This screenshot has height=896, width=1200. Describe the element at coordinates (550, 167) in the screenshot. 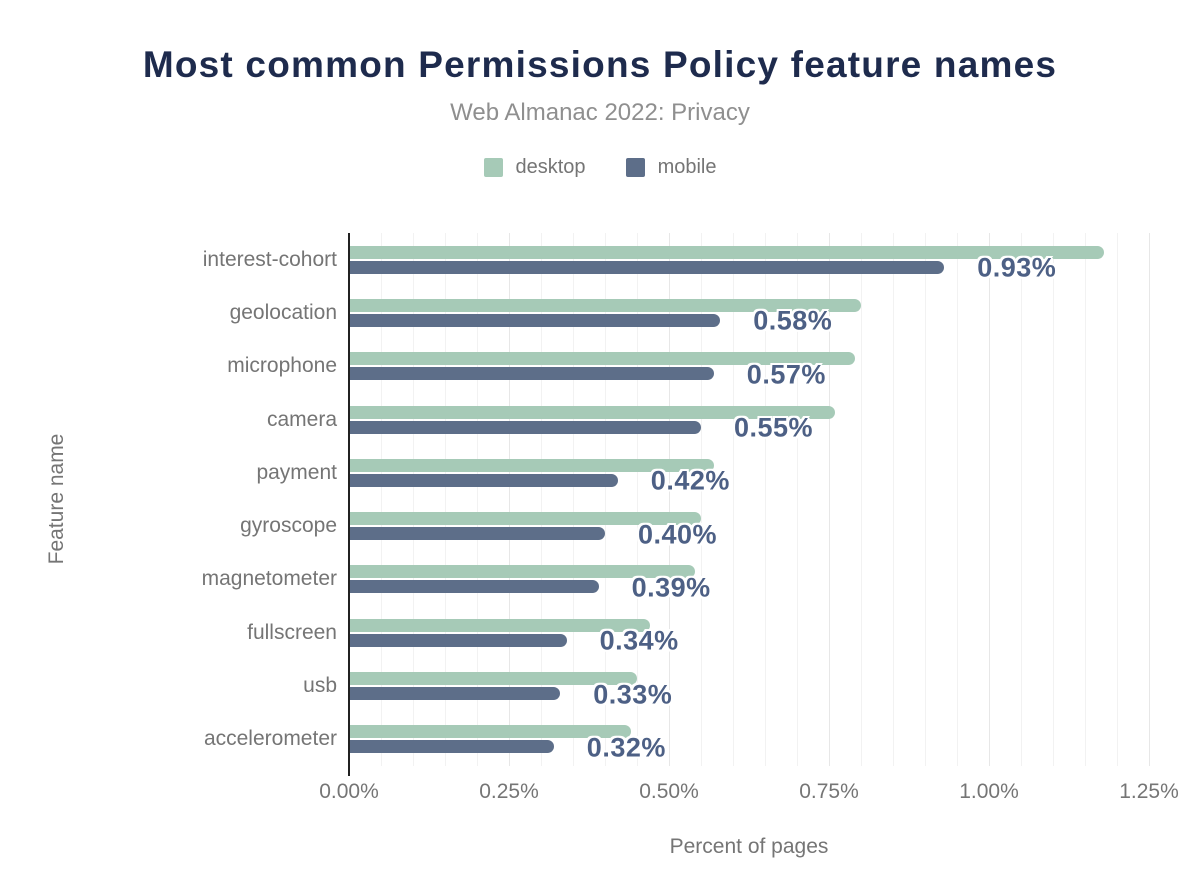

I see `legend-label: desktop` at that location.